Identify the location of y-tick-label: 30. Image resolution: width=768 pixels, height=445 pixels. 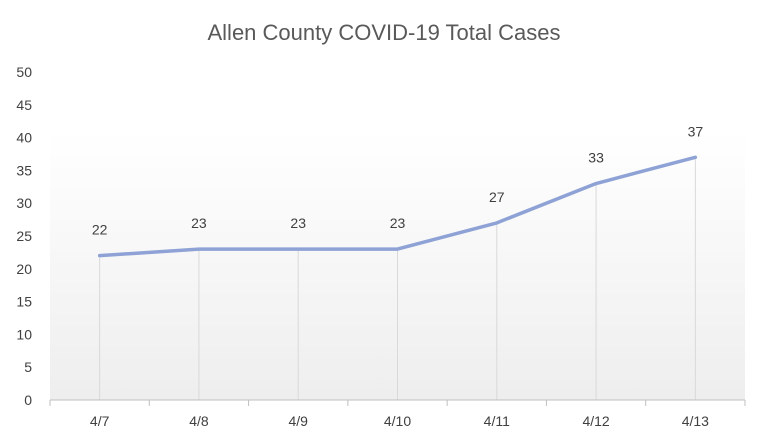
(24, 203).